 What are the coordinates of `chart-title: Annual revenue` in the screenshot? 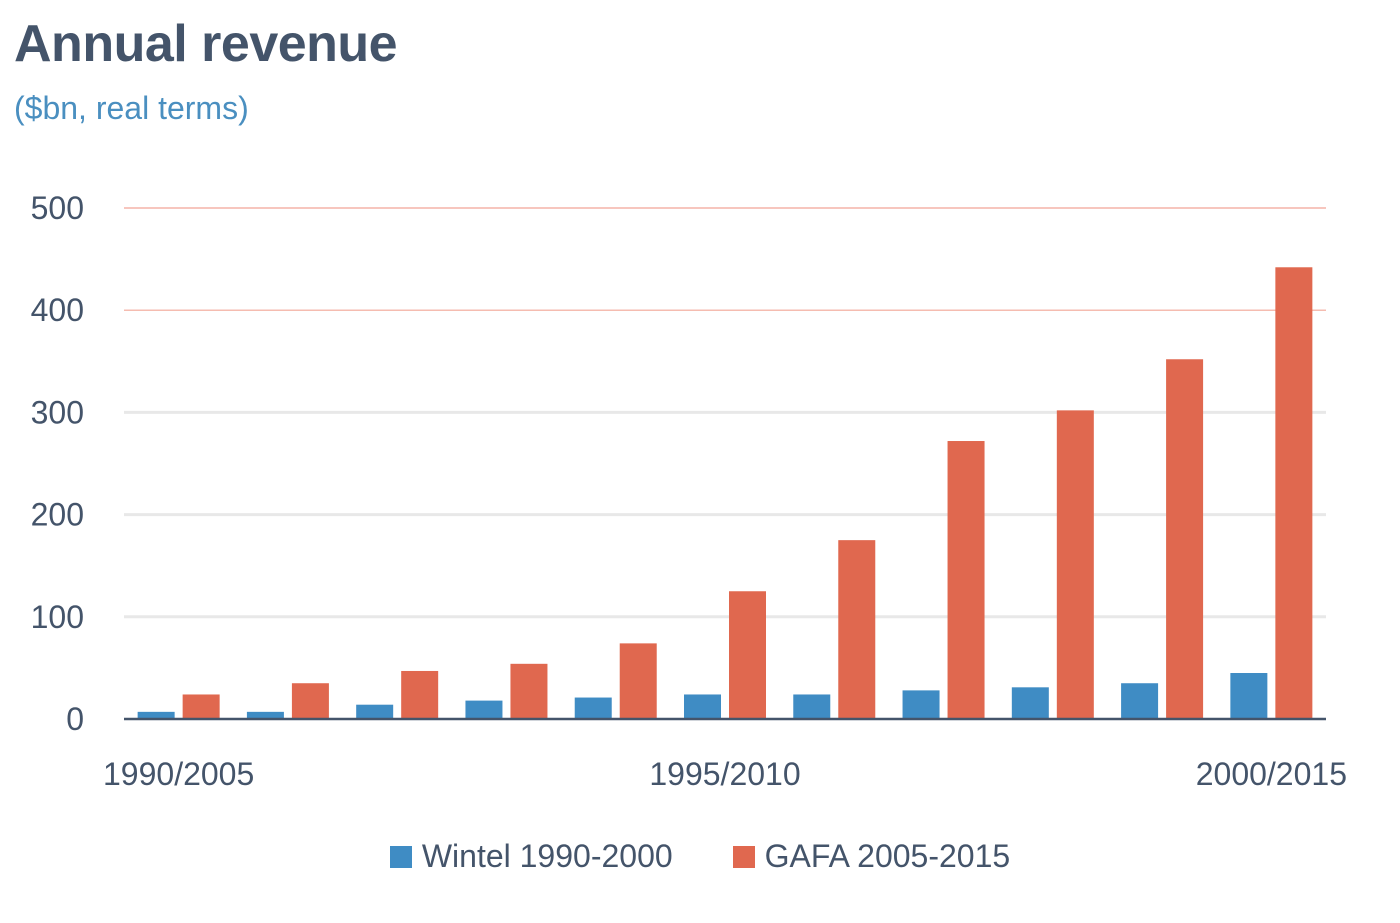 It's located at (206, 44).